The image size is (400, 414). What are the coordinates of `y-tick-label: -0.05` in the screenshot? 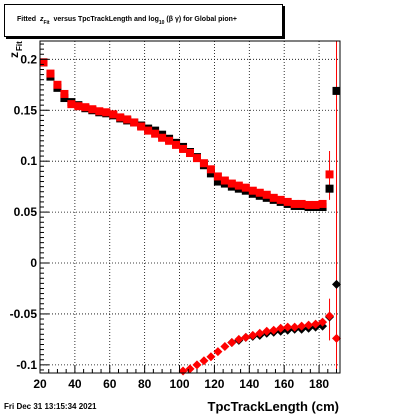 It's located at (24, 314).